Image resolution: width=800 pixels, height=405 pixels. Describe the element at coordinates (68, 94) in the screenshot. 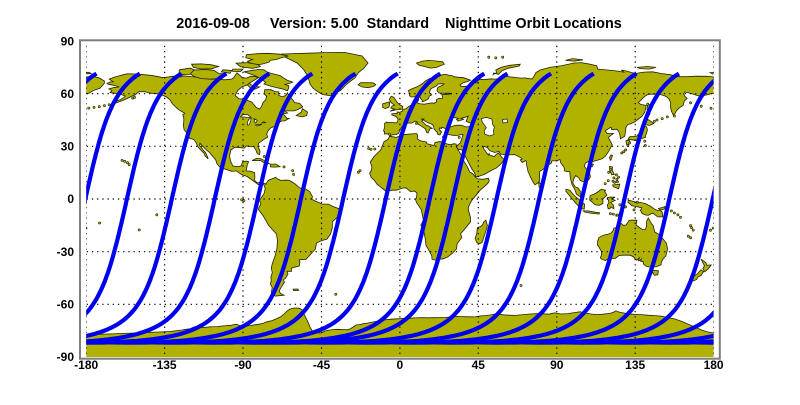

I see `svg-text: 60` at that location.